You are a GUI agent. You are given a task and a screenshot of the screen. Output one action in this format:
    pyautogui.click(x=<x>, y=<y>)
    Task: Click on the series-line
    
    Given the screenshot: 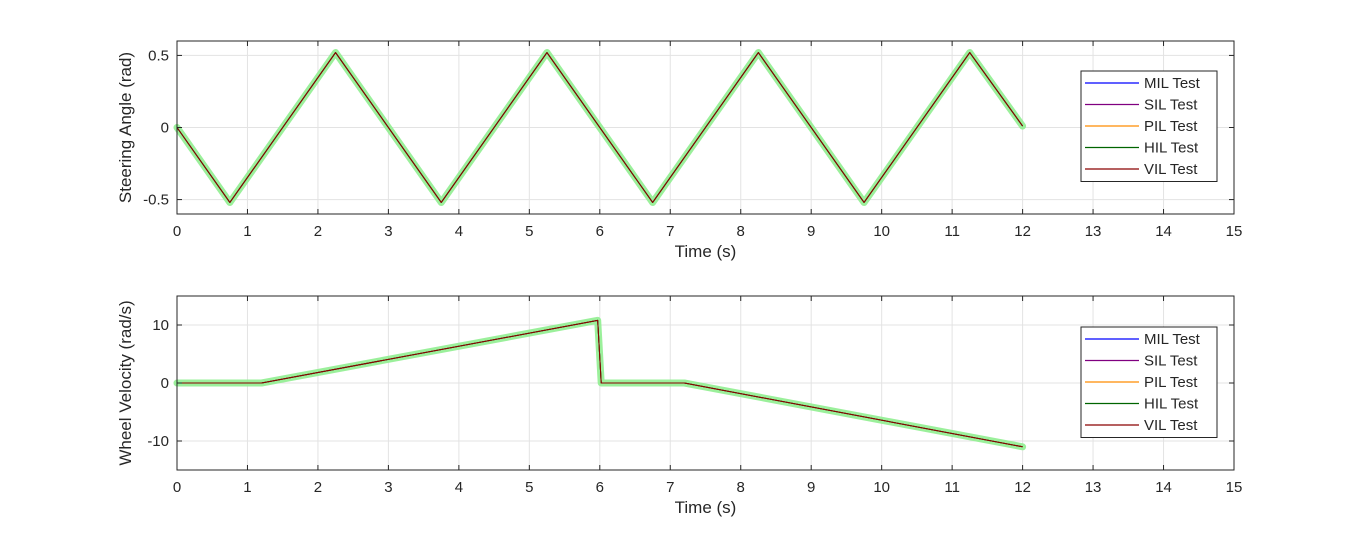 What is the action you would take?
    pyautogui.click(x=600, y=383)
    